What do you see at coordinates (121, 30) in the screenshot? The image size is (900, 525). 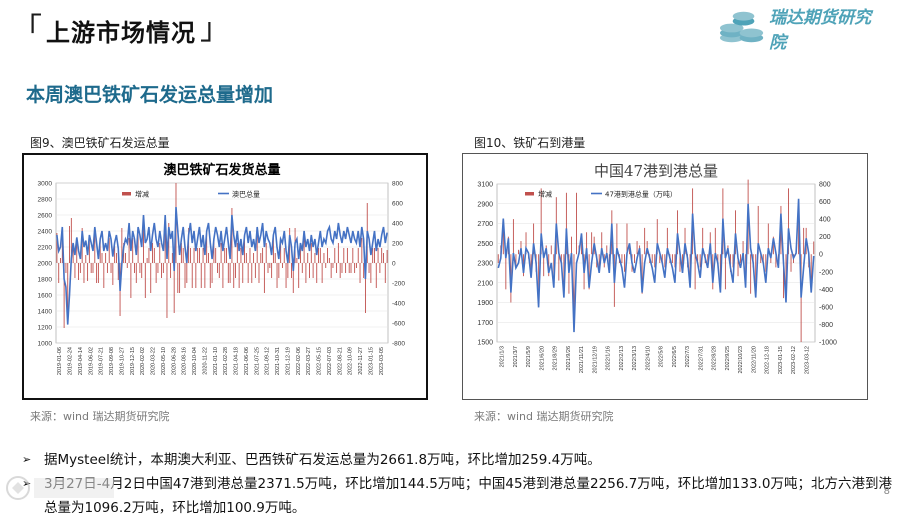 I see `section-header: 「 上游市场情况 」` at bounding box center [121, 30].